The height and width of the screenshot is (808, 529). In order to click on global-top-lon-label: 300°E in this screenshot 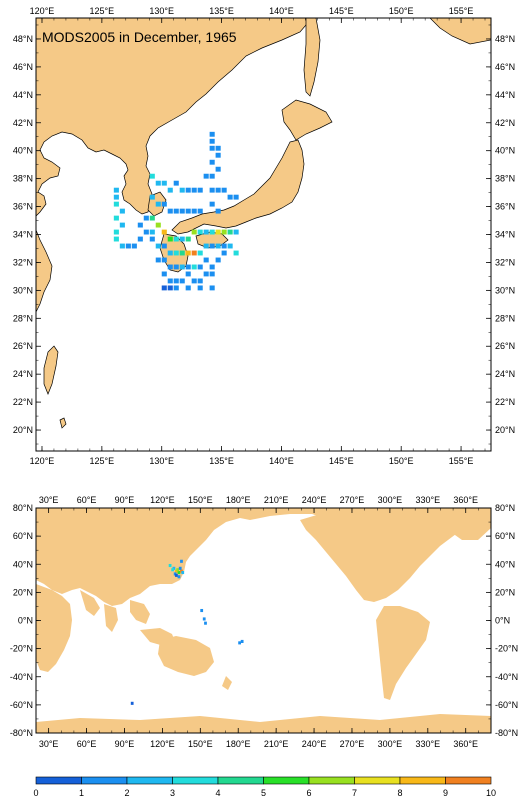, I will do `click(390, 500)`.